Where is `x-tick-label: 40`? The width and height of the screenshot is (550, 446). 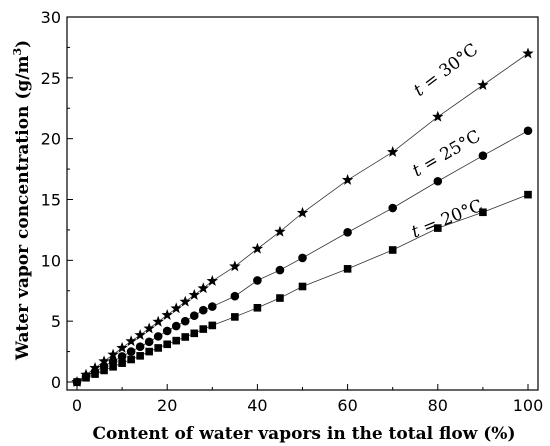
x-tick-label: 40 is located at coordinates (257, 405).